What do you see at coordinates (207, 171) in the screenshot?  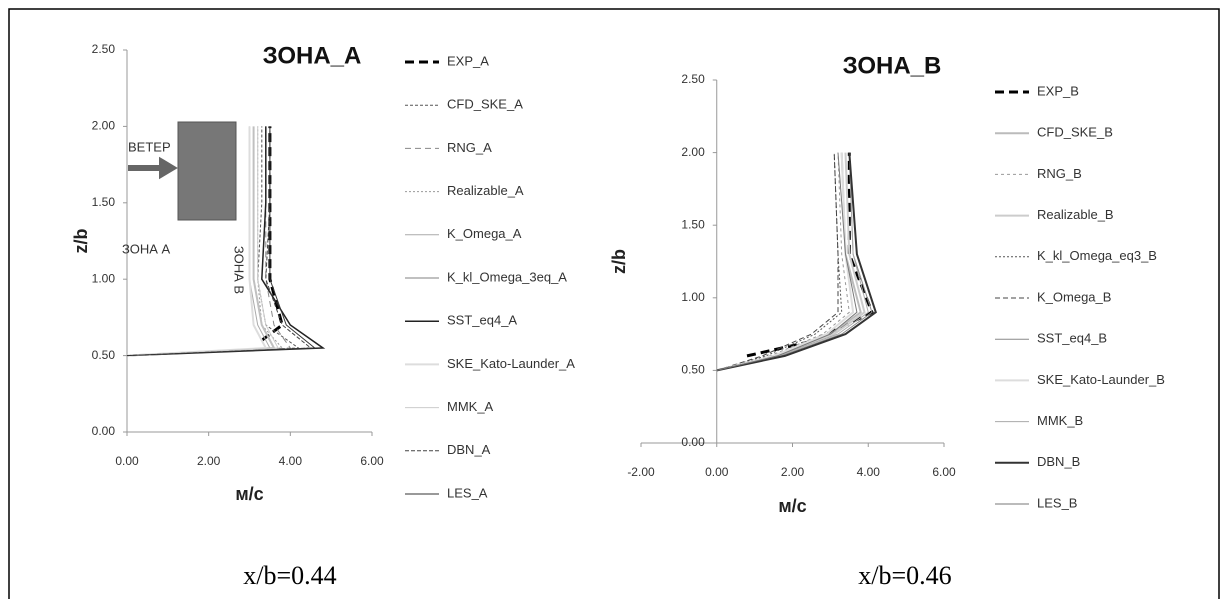 I see `building` at bounding box center [207, 171].